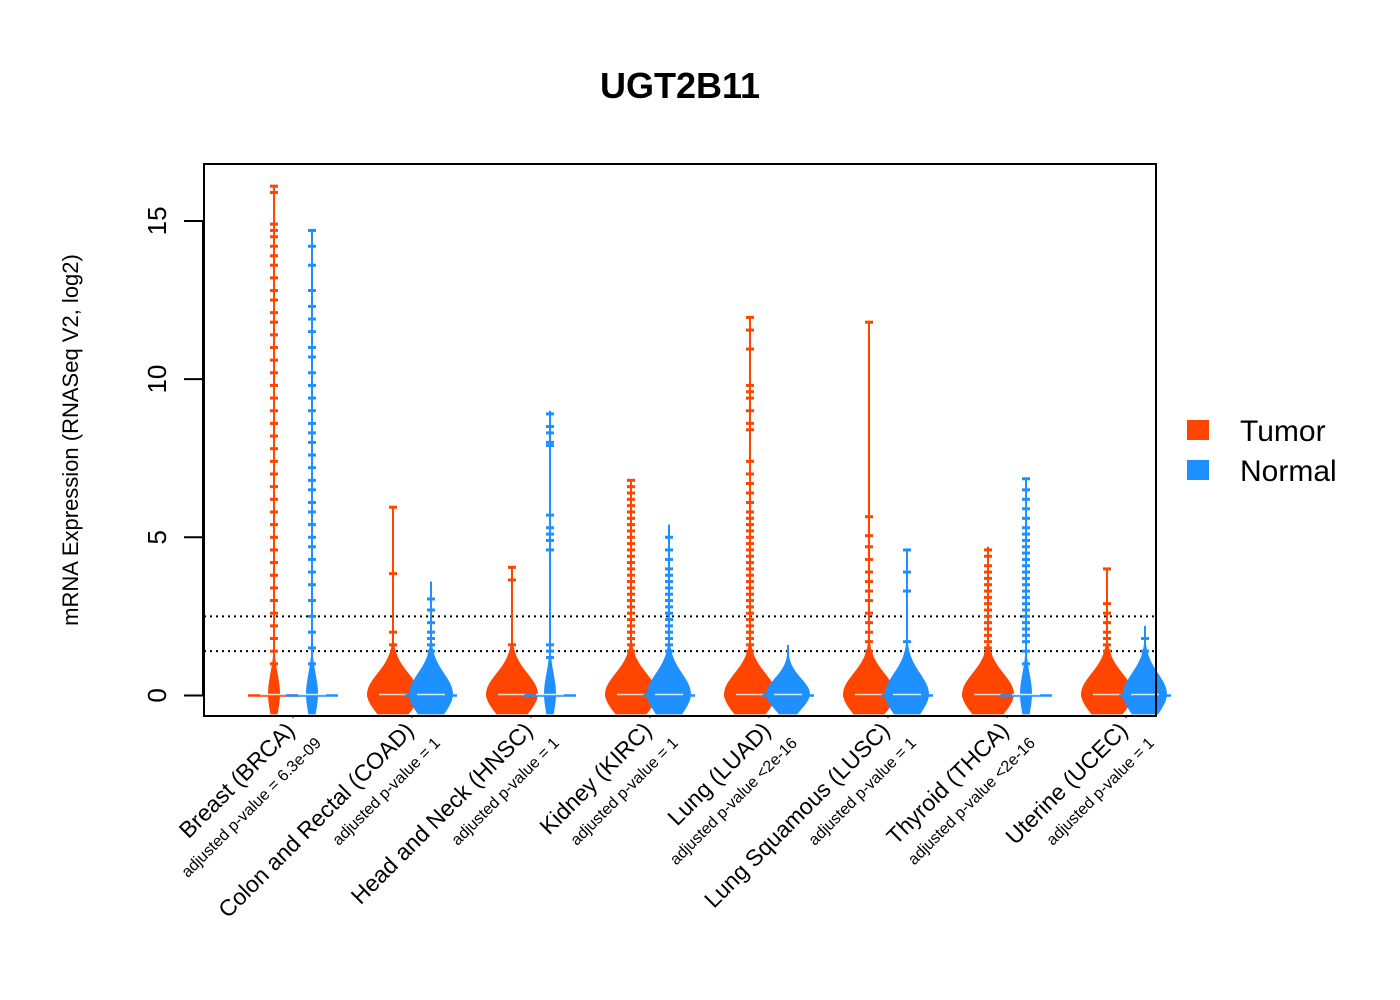  Describe the element at coordinates (1288, 471) in the screenshot. I see `legend-label-normal: Normal` at that location.